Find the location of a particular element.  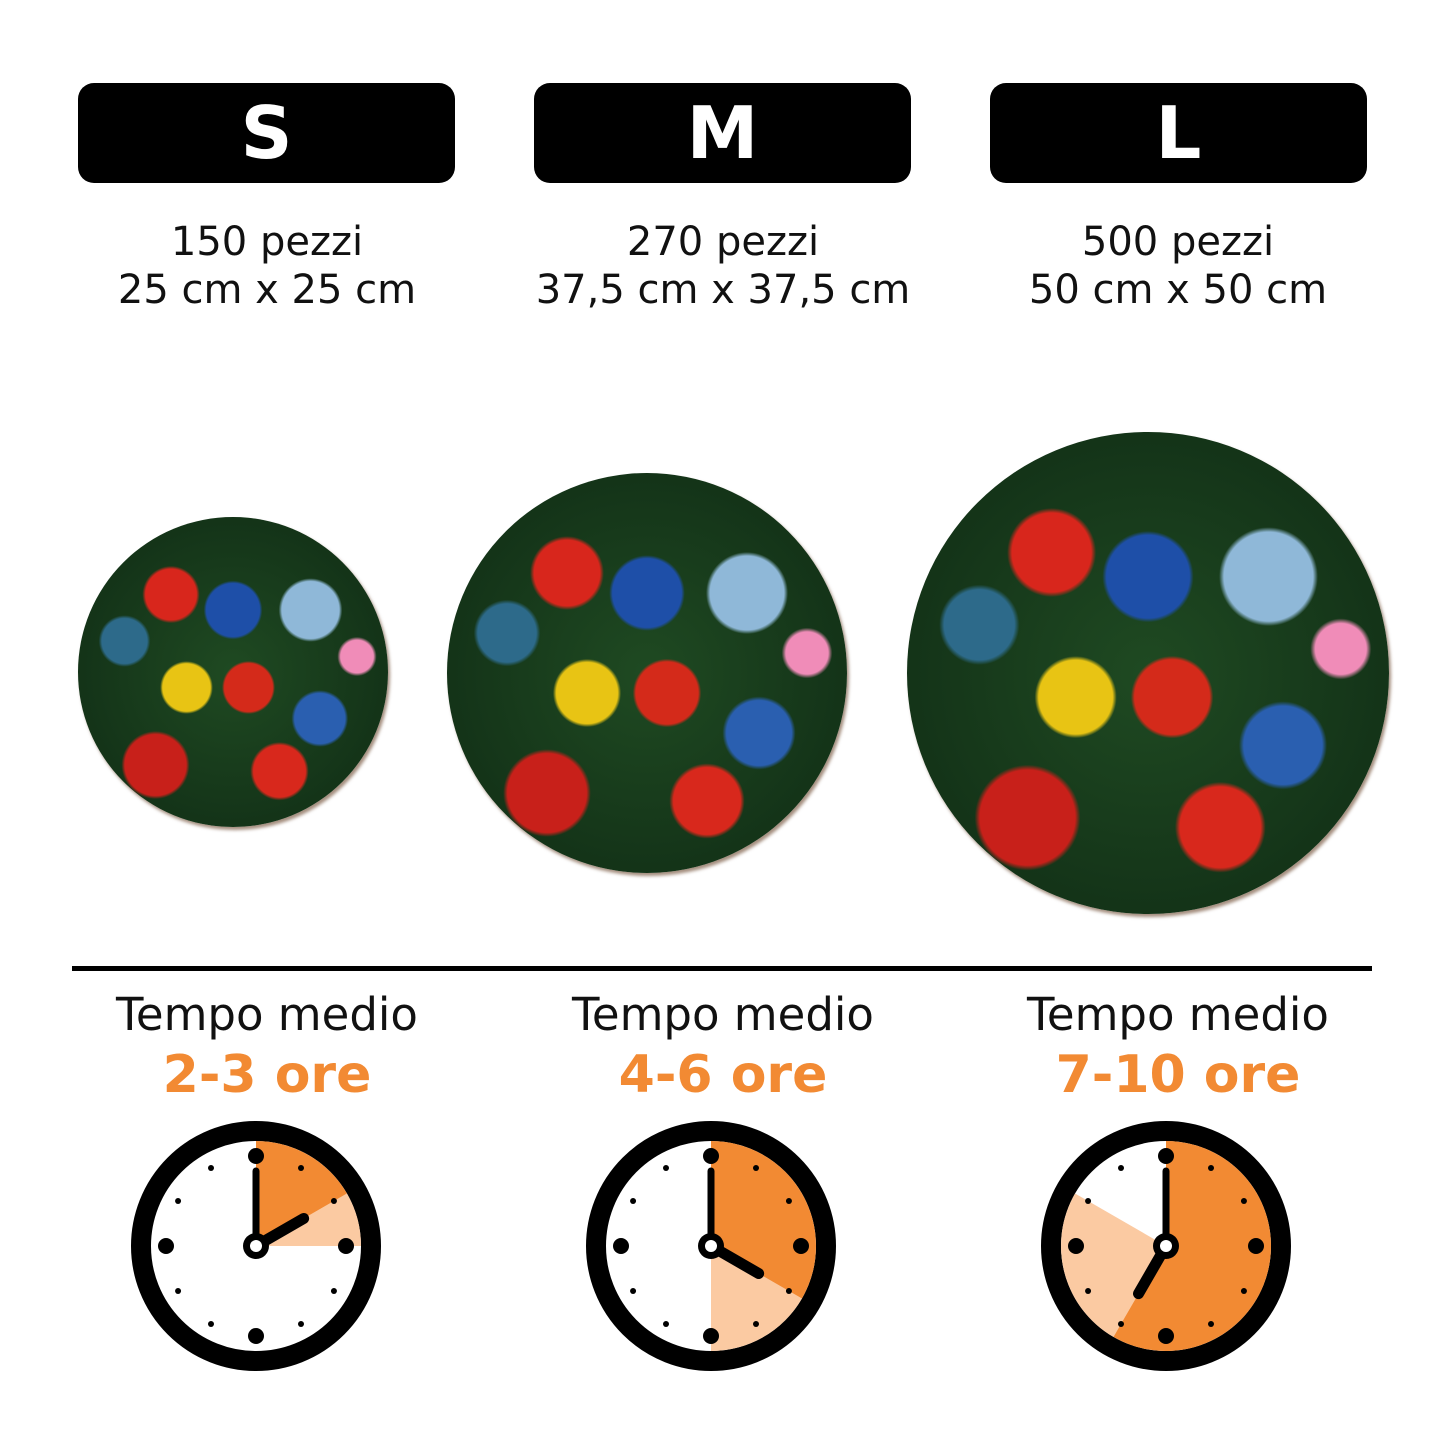

puzzle-image-m is located at coordinates (647, 673).